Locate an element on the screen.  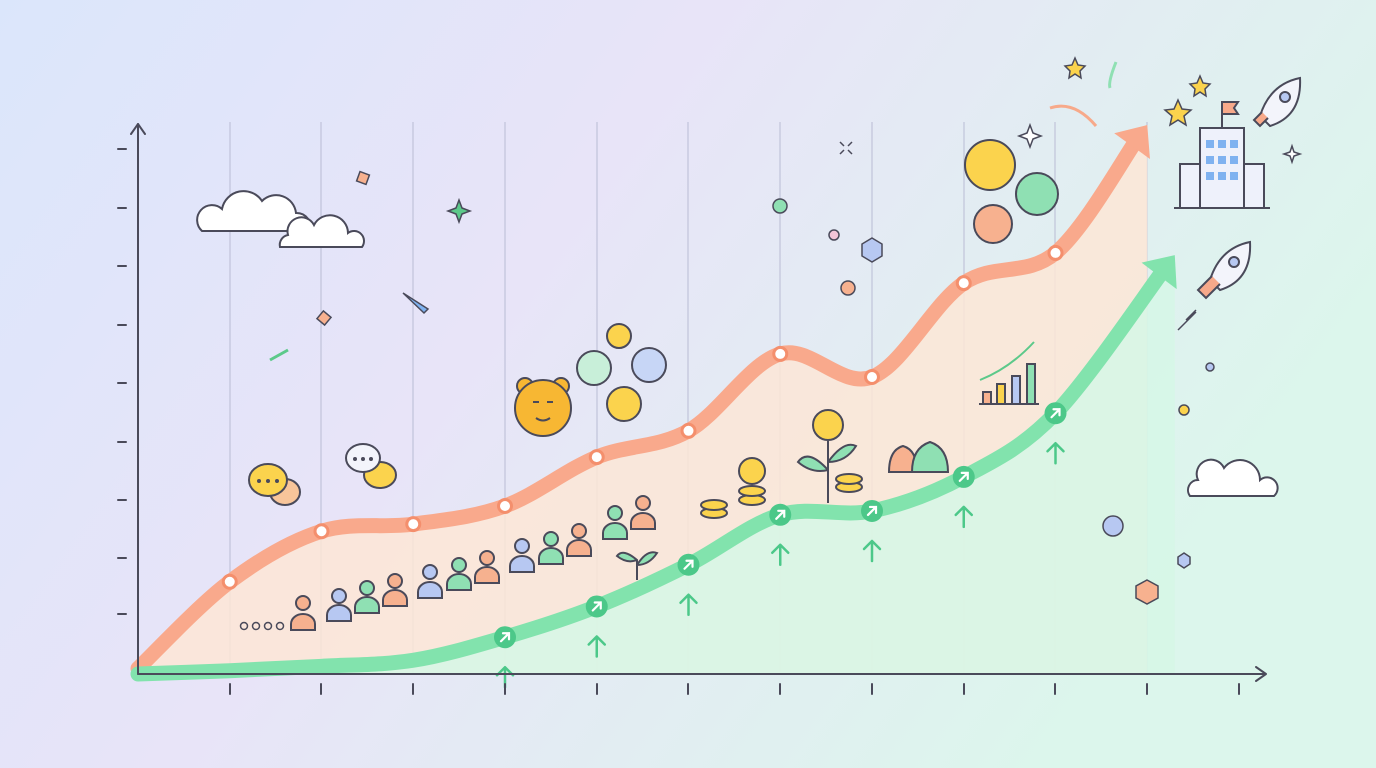
coins is located at coordinates (782, 494).